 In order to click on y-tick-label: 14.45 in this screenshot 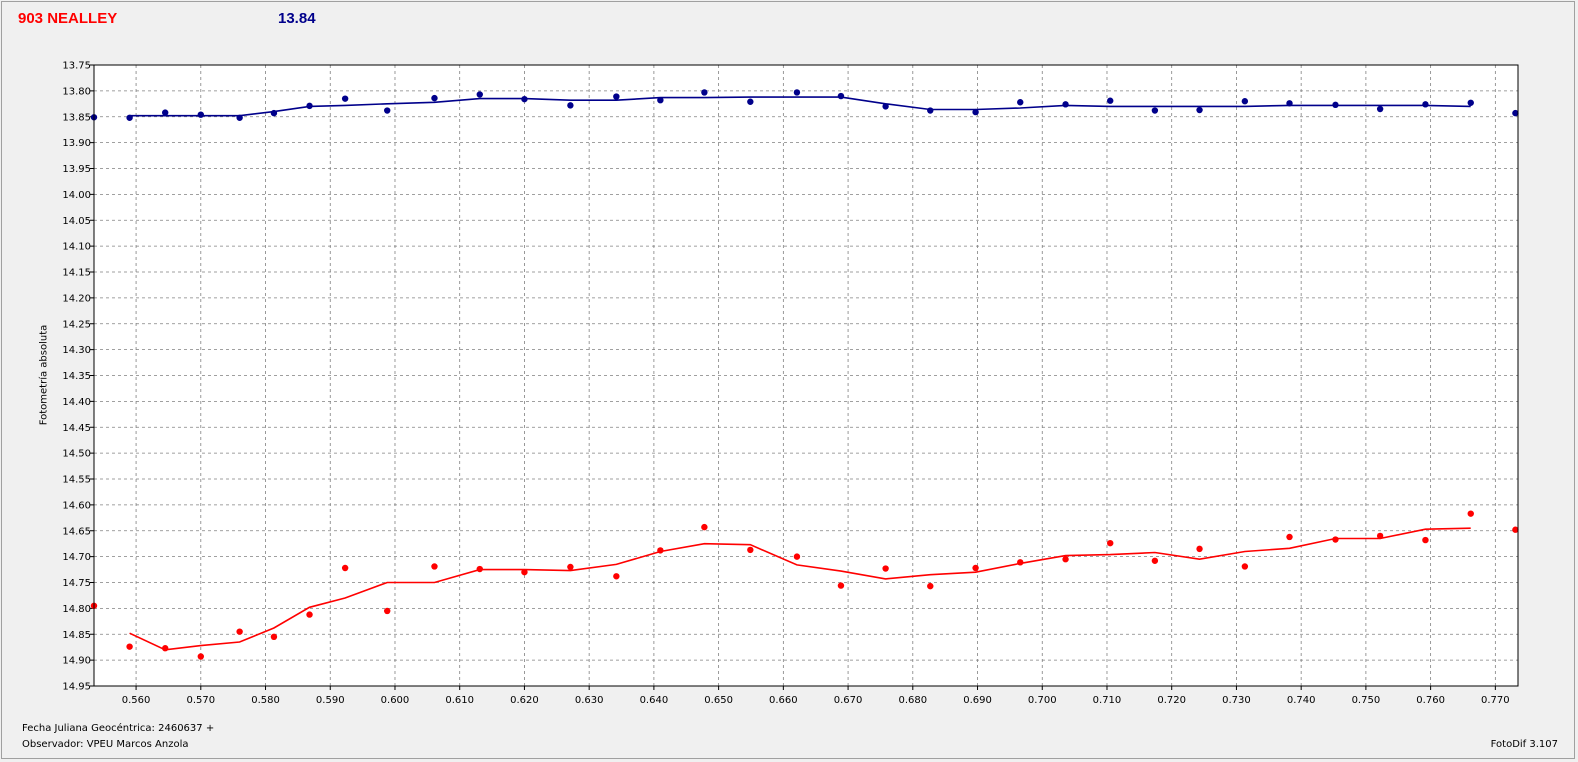, I will do `click(76, 428)`.